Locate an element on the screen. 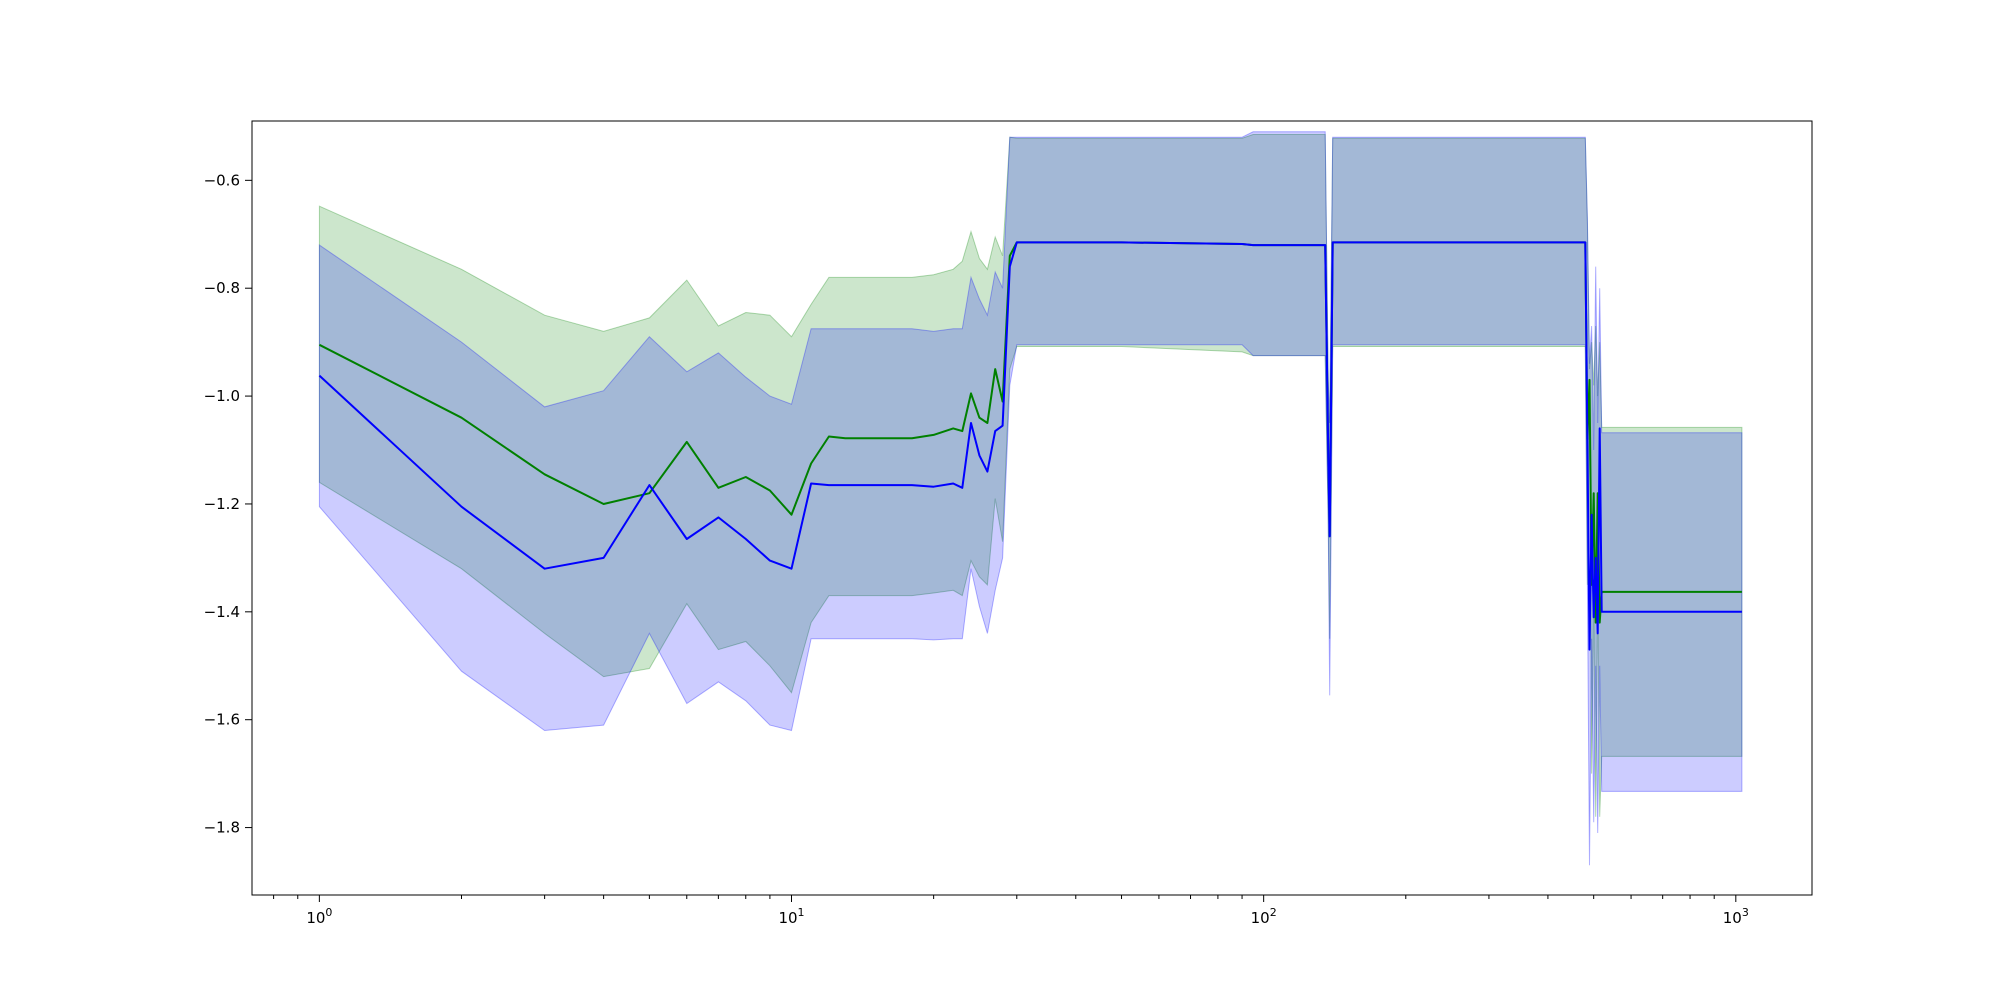 This screenshot has height=1000, width=2000. y-tick-label: −1.6 is located at coordinates (222, 720).